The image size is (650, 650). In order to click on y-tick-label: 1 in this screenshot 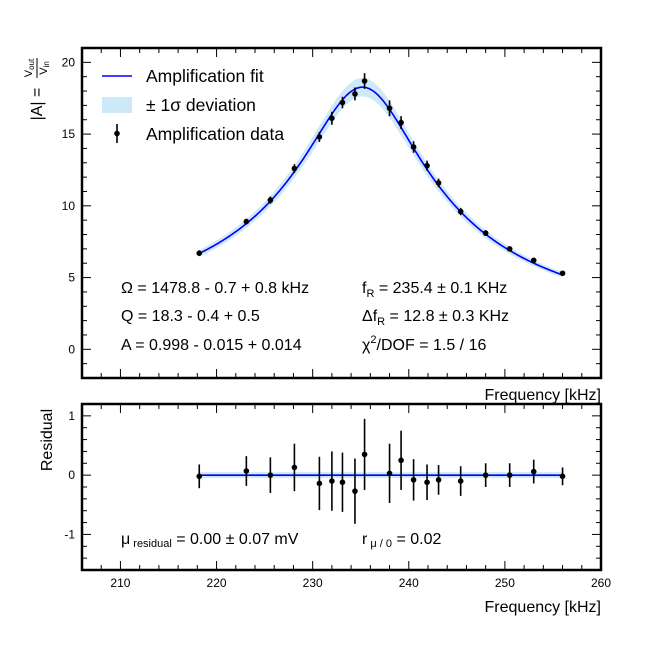, I will do `click(71, 416)`.